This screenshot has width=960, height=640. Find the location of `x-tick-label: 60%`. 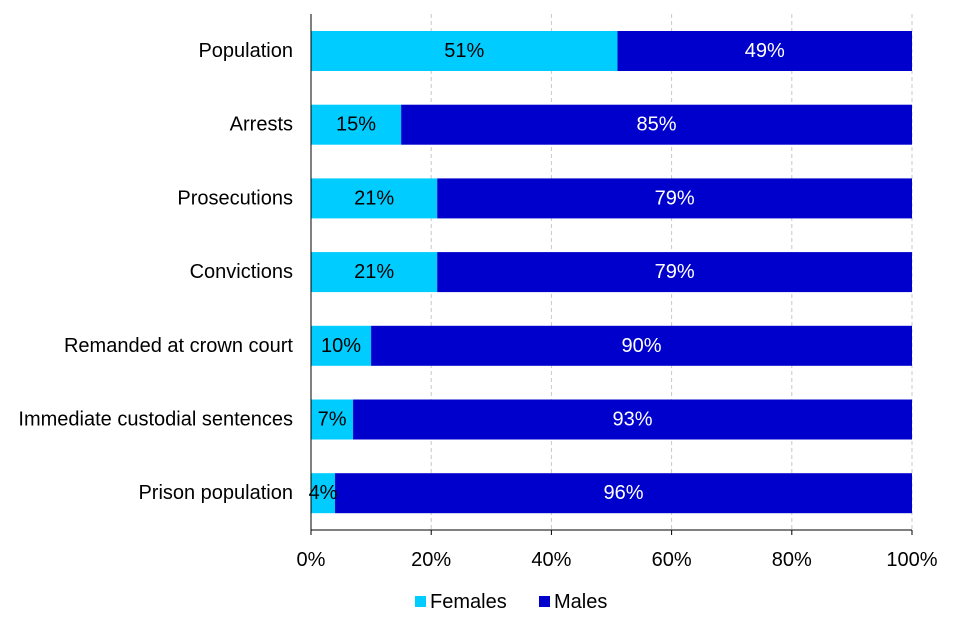

x-tick-label: 60% is located at coordinates (672, 560).